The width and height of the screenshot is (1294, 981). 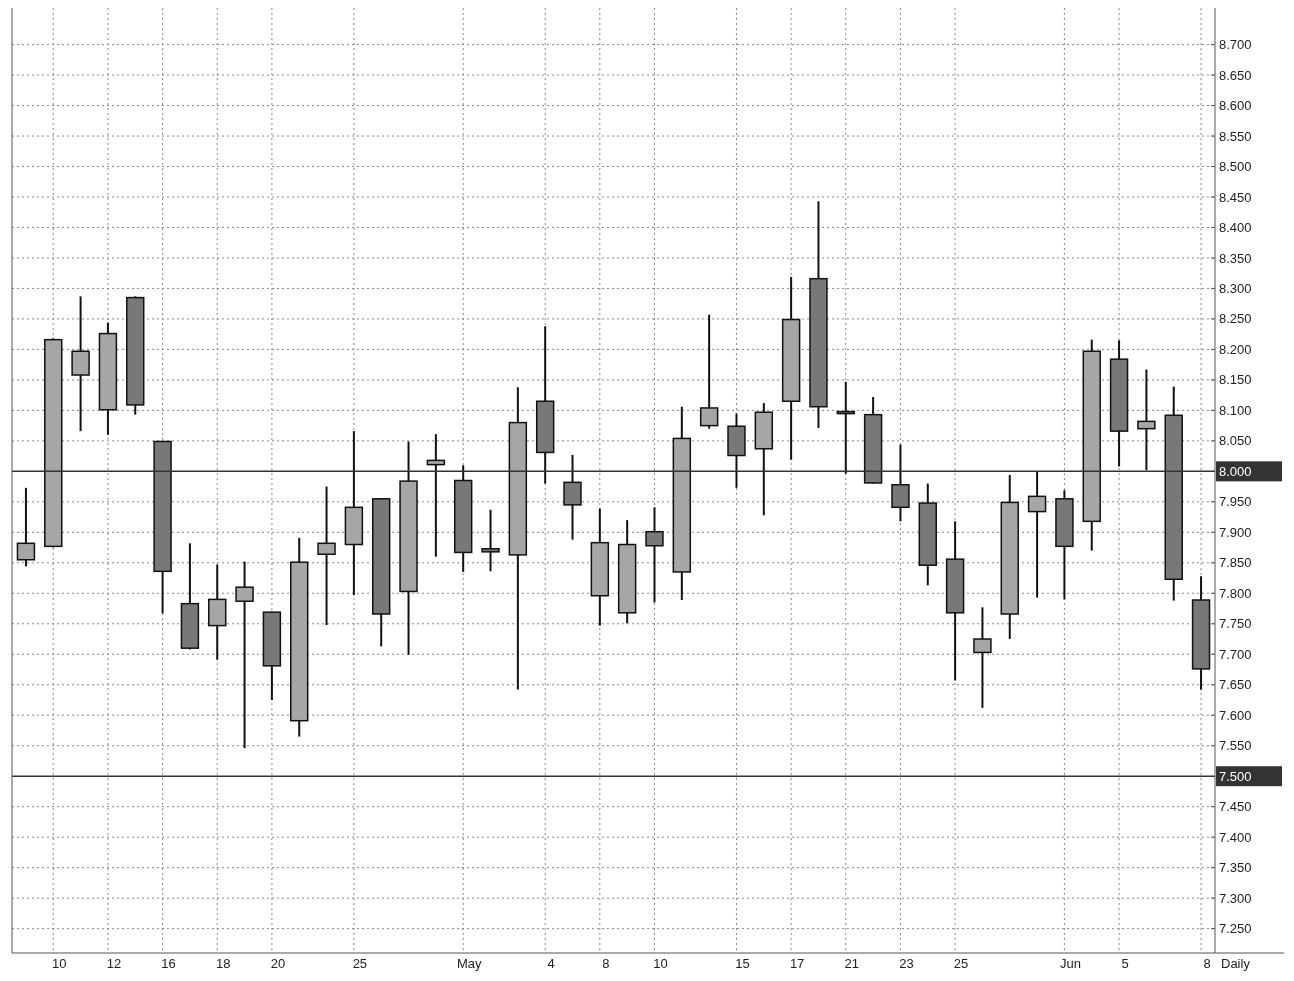 What do you see at coordinates (1235, 197) in the screenshot?
I see `y-tick-label: 8.450` at bounding box center [1235, 197].